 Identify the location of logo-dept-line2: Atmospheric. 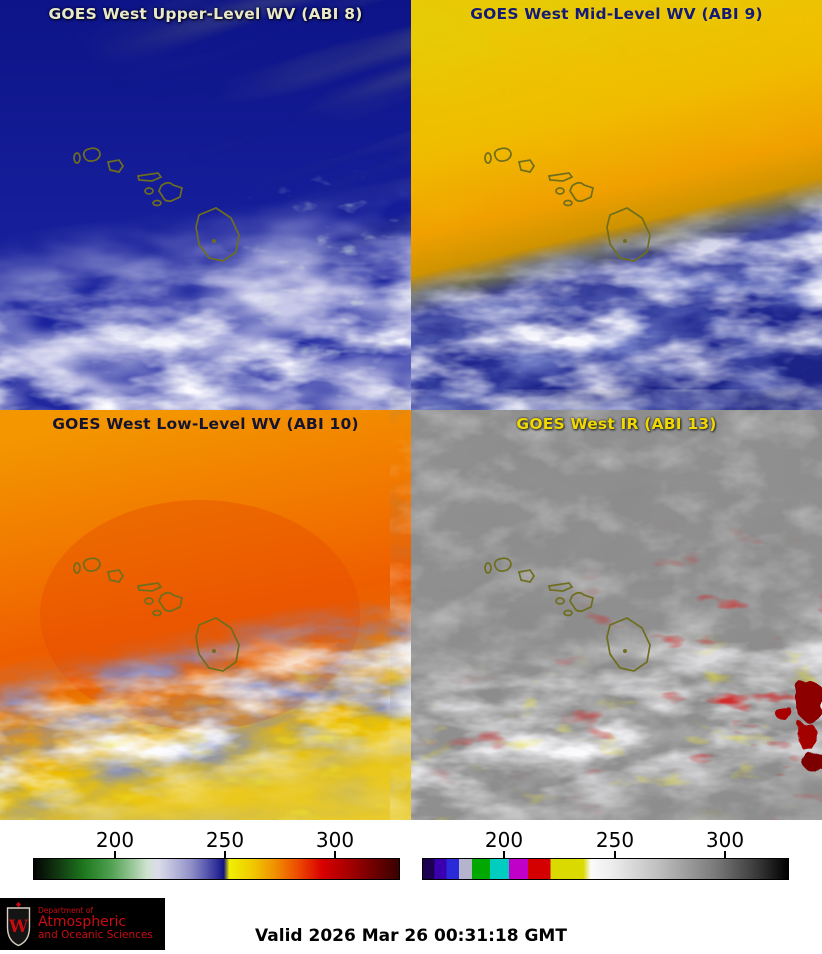
(82, 921).